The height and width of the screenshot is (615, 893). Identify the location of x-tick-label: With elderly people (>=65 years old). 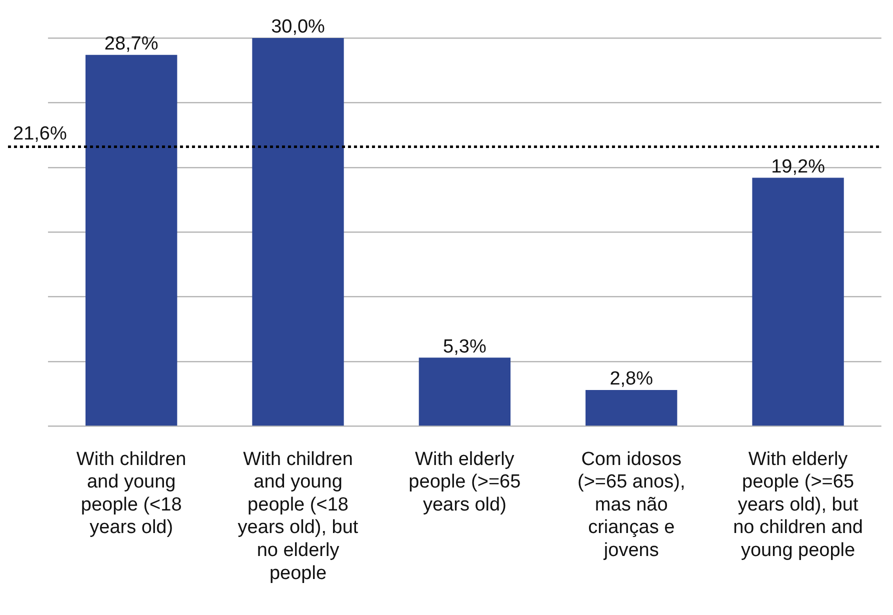
(464, 482).